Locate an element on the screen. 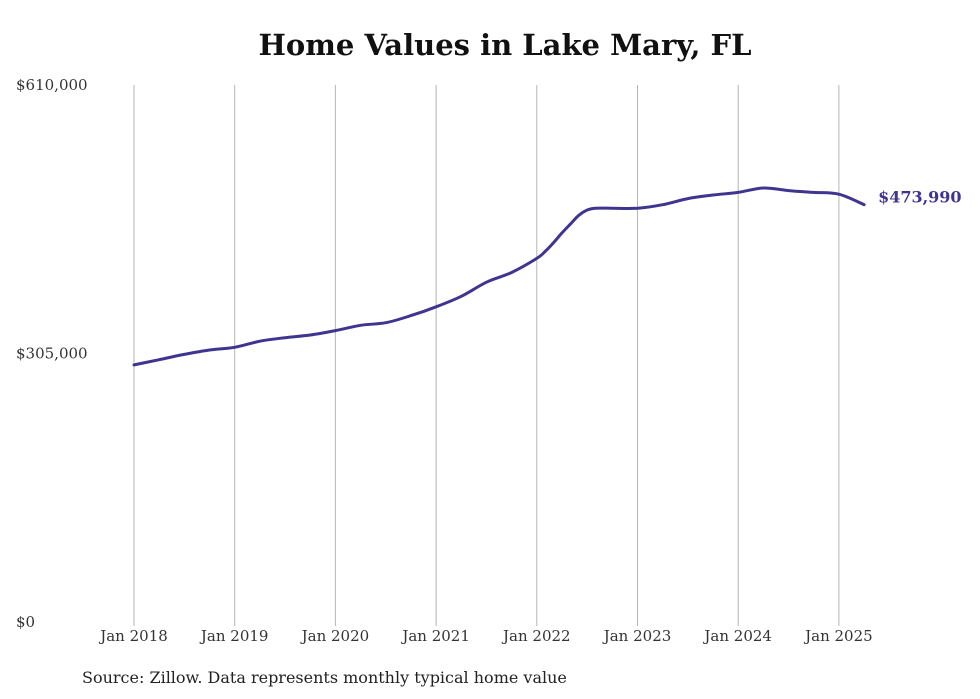  x-tick-label: Jan 2024 is located at coordinates (737, 636).